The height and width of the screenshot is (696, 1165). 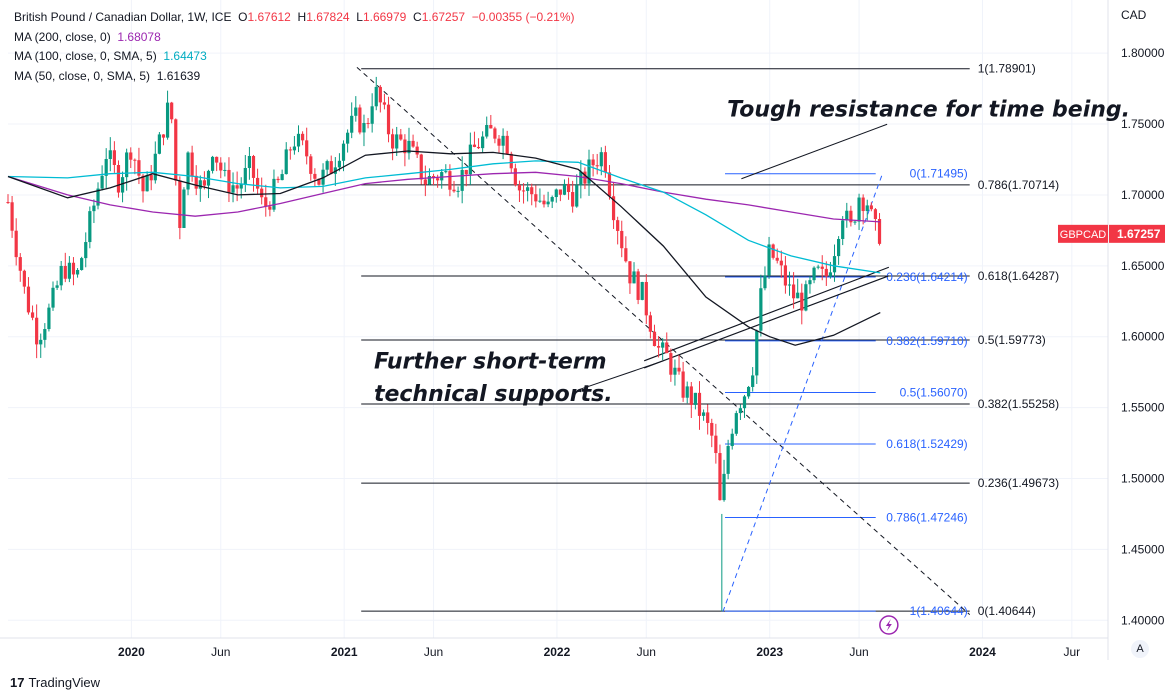 What do you see at coordinates (934, 392) in the screenshot?
I see `ext-fib-label-3: 0.5(1.56070)` at bounding box center [934, 392].